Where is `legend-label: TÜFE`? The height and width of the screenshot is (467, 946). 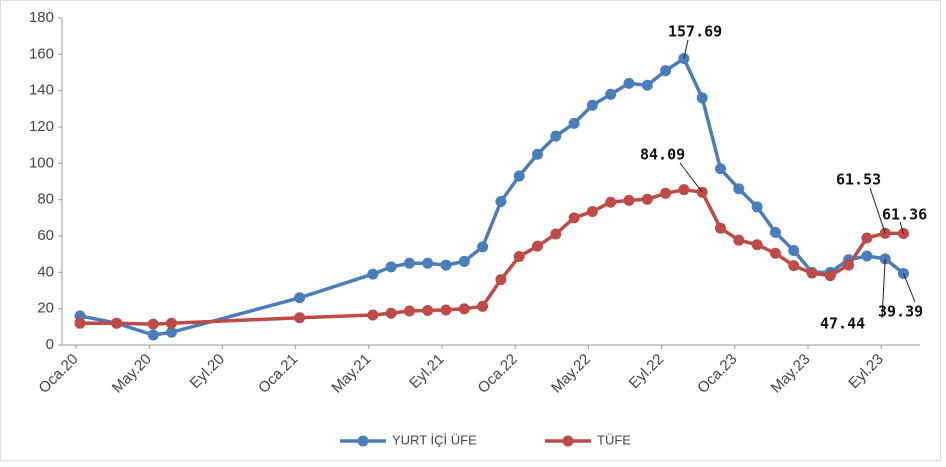
legend-label: TÜFE is located at coordinates (614, 439).